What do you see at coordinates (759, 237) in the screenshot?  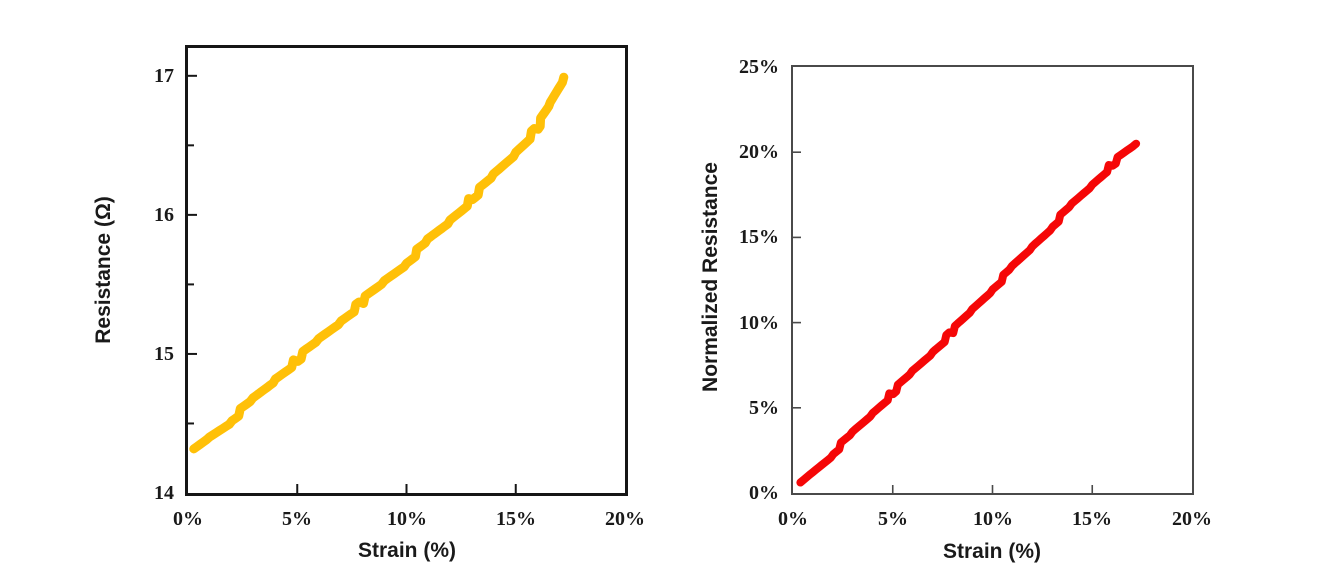 I see `right-y-tick-15: 15%` at bounding box center [759, 237].